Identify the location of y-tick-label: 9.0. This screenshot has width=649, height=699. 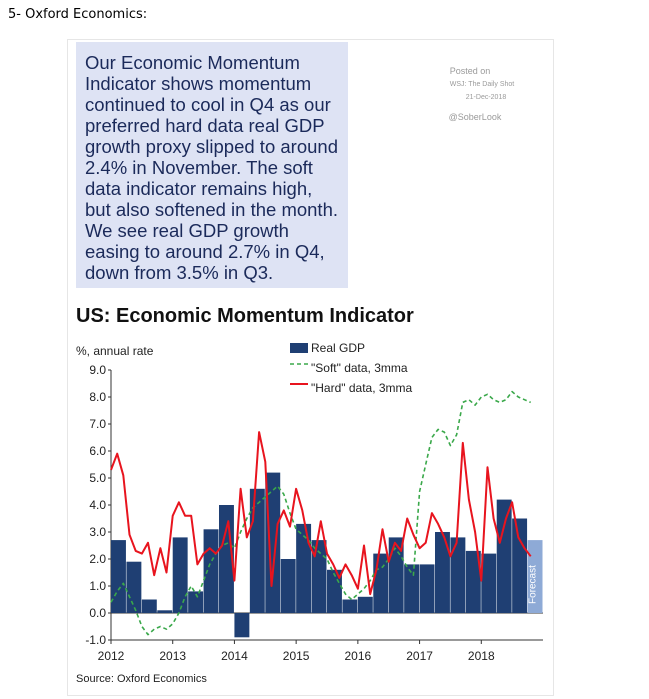
(97, 370).